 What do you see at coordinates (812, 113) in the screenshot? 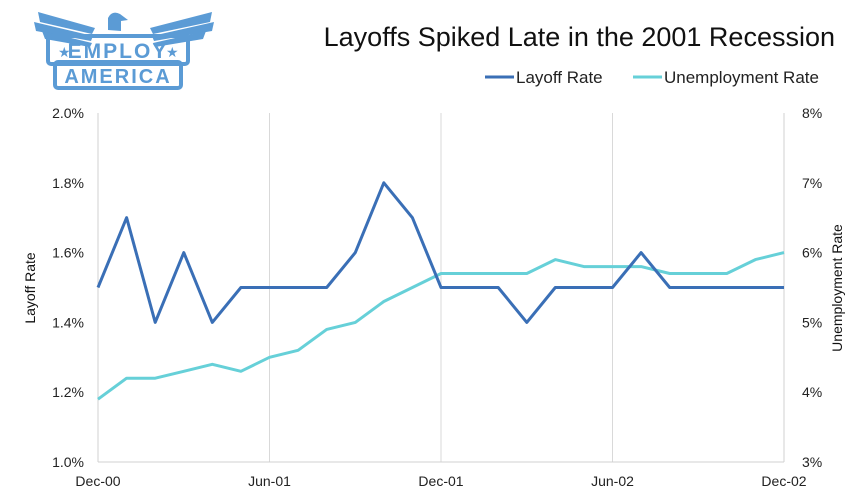
I see `y-tick-right: 8%` at bounding box center [812, 113].